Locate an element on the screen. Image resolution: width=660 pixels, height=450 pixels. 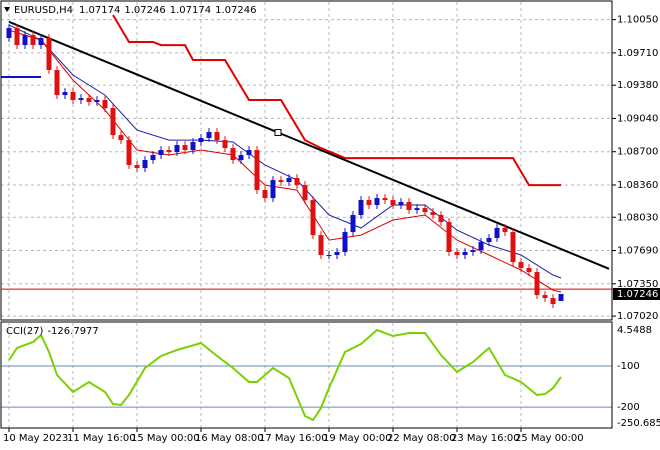
x-tick-label: 19 May 00:00 is located at coordinates (357, 438).